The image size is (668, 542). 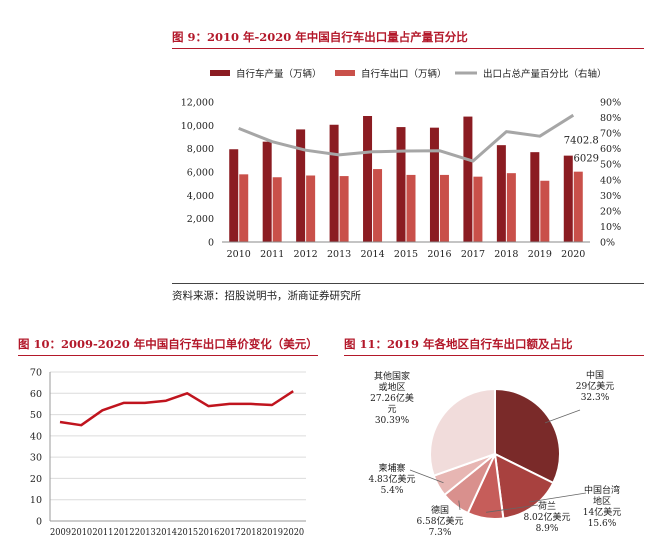 I want to click on figure-10-title: 图 10：2009-2020 年中国自行车出口单价变化（美元）, so click(x=168, y=344).